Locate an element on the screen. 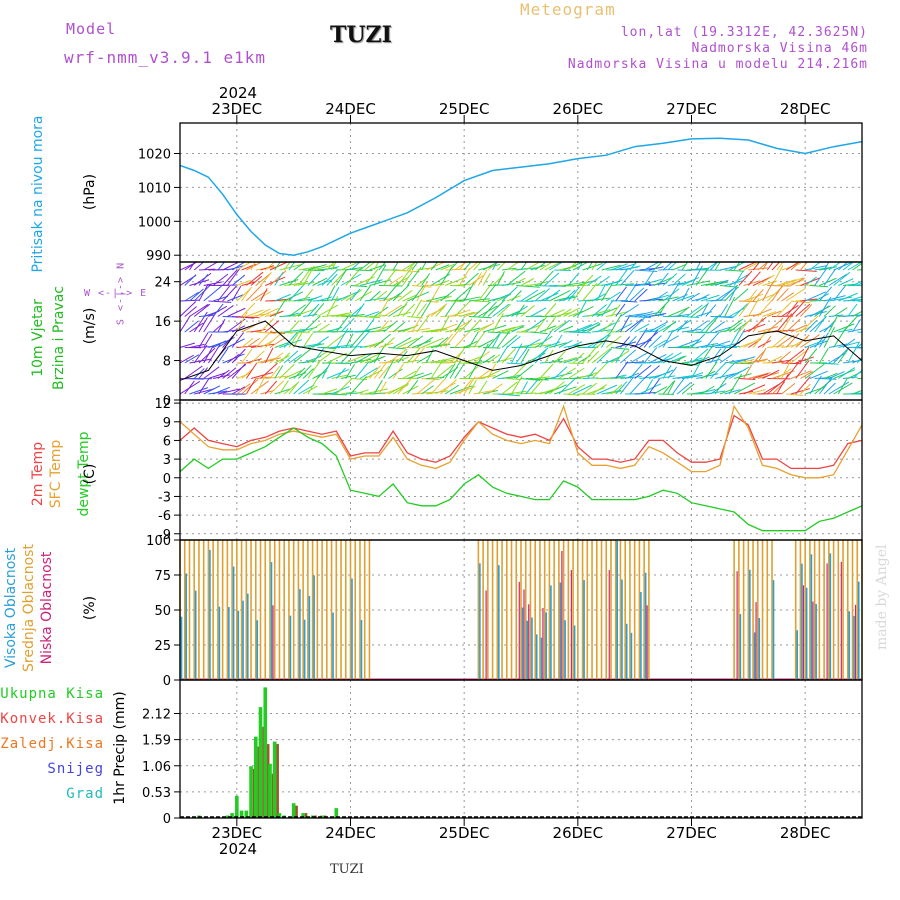  lonlat: lon,lat (19.3312E, 42.3625N) is located at coordinates (744, 32).